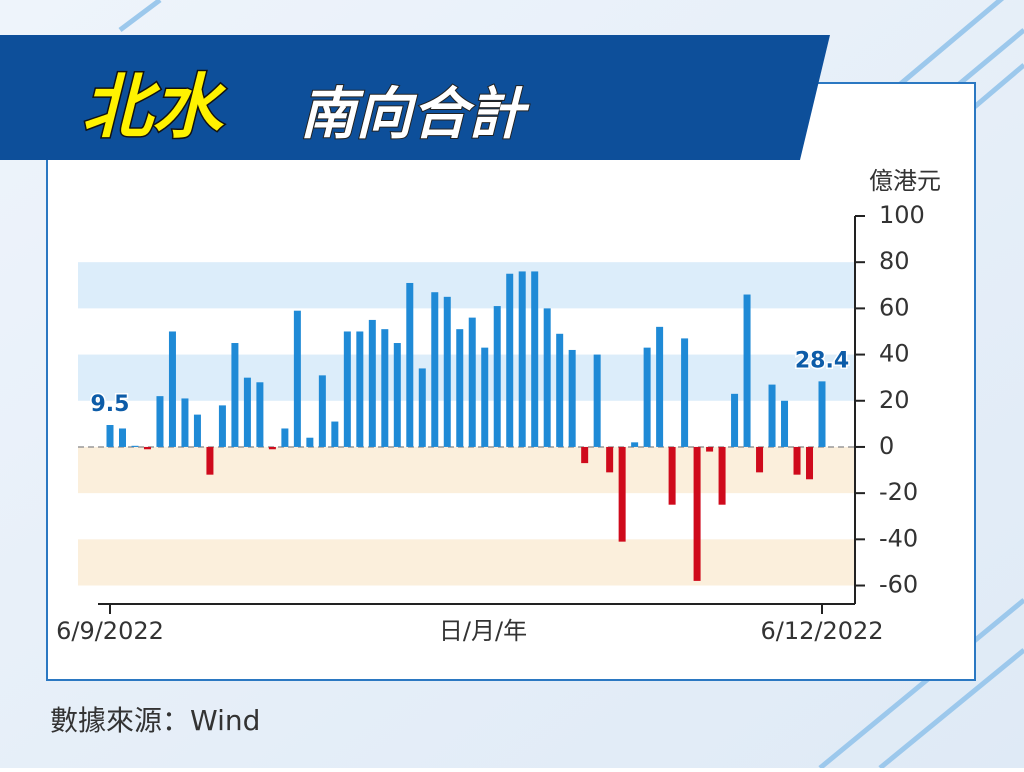 The height and width of the screenshot is (772, 1024). I want to click on x-axis-label: 日/月/年, so click(483, 631).